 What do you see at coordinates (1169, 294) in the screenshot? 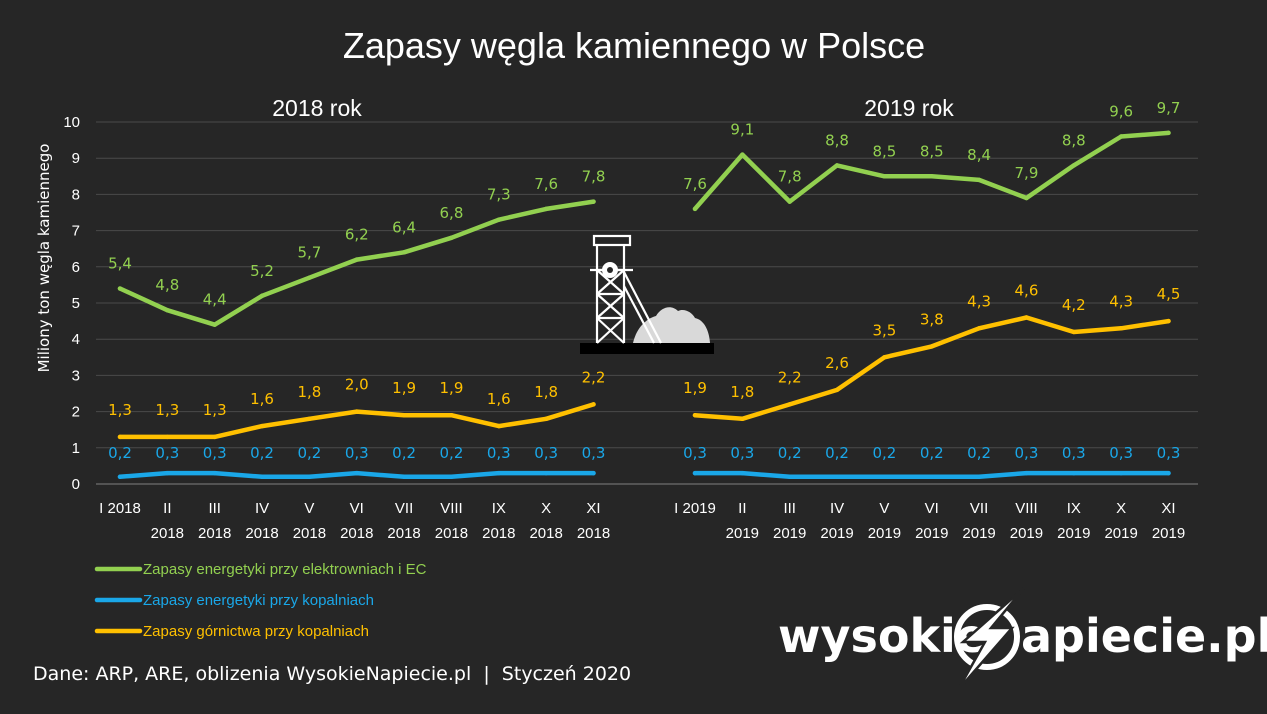
I see `data-label: 4,5` at bounding box center [1169, 294].